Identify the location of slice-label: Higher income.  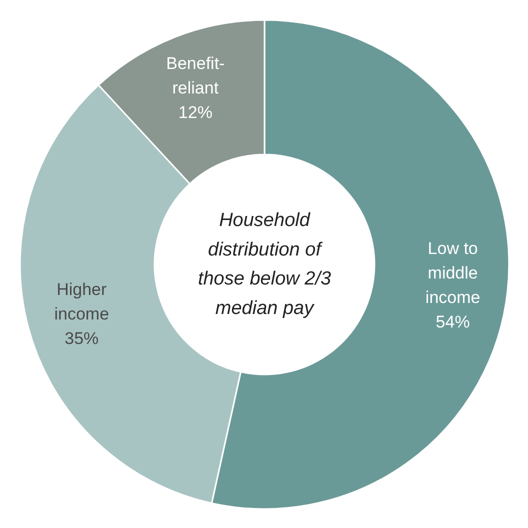
(82, 302).